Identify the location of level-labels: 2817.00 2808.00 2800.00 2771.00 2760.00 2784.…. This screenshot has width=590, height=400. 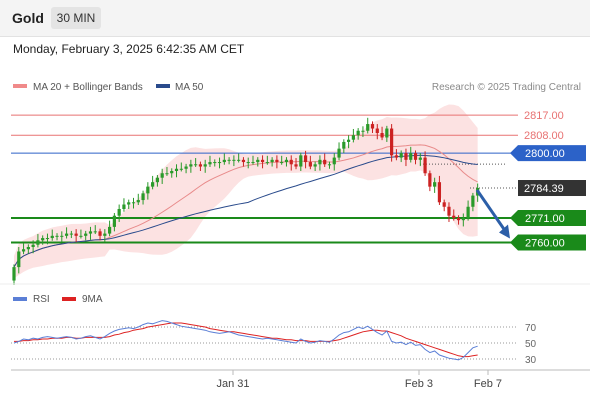
(548, 180).